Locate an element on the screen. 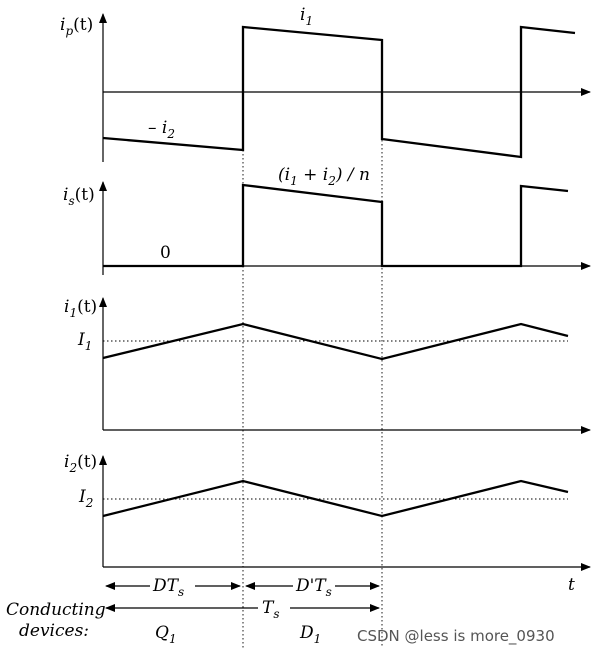 The width and height of the screenshot is (607, 655). time-annotations: t DTs D'Ts Ts Conducting devices: Q1 D1 is located at coordinates (290, 610).